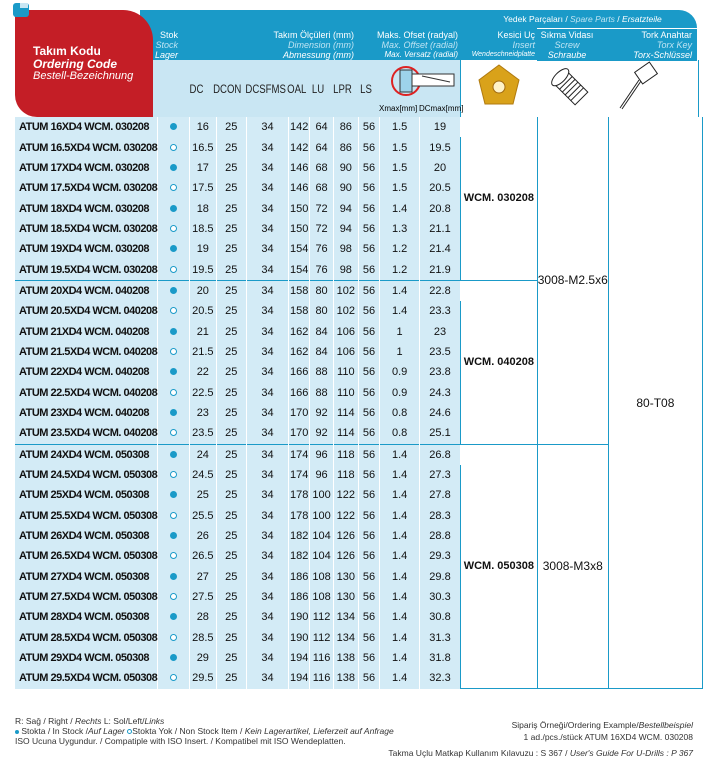  Describe the element at coordinates (346, 597) in the screenshot. I see `cell-lpr: 130` at that location.